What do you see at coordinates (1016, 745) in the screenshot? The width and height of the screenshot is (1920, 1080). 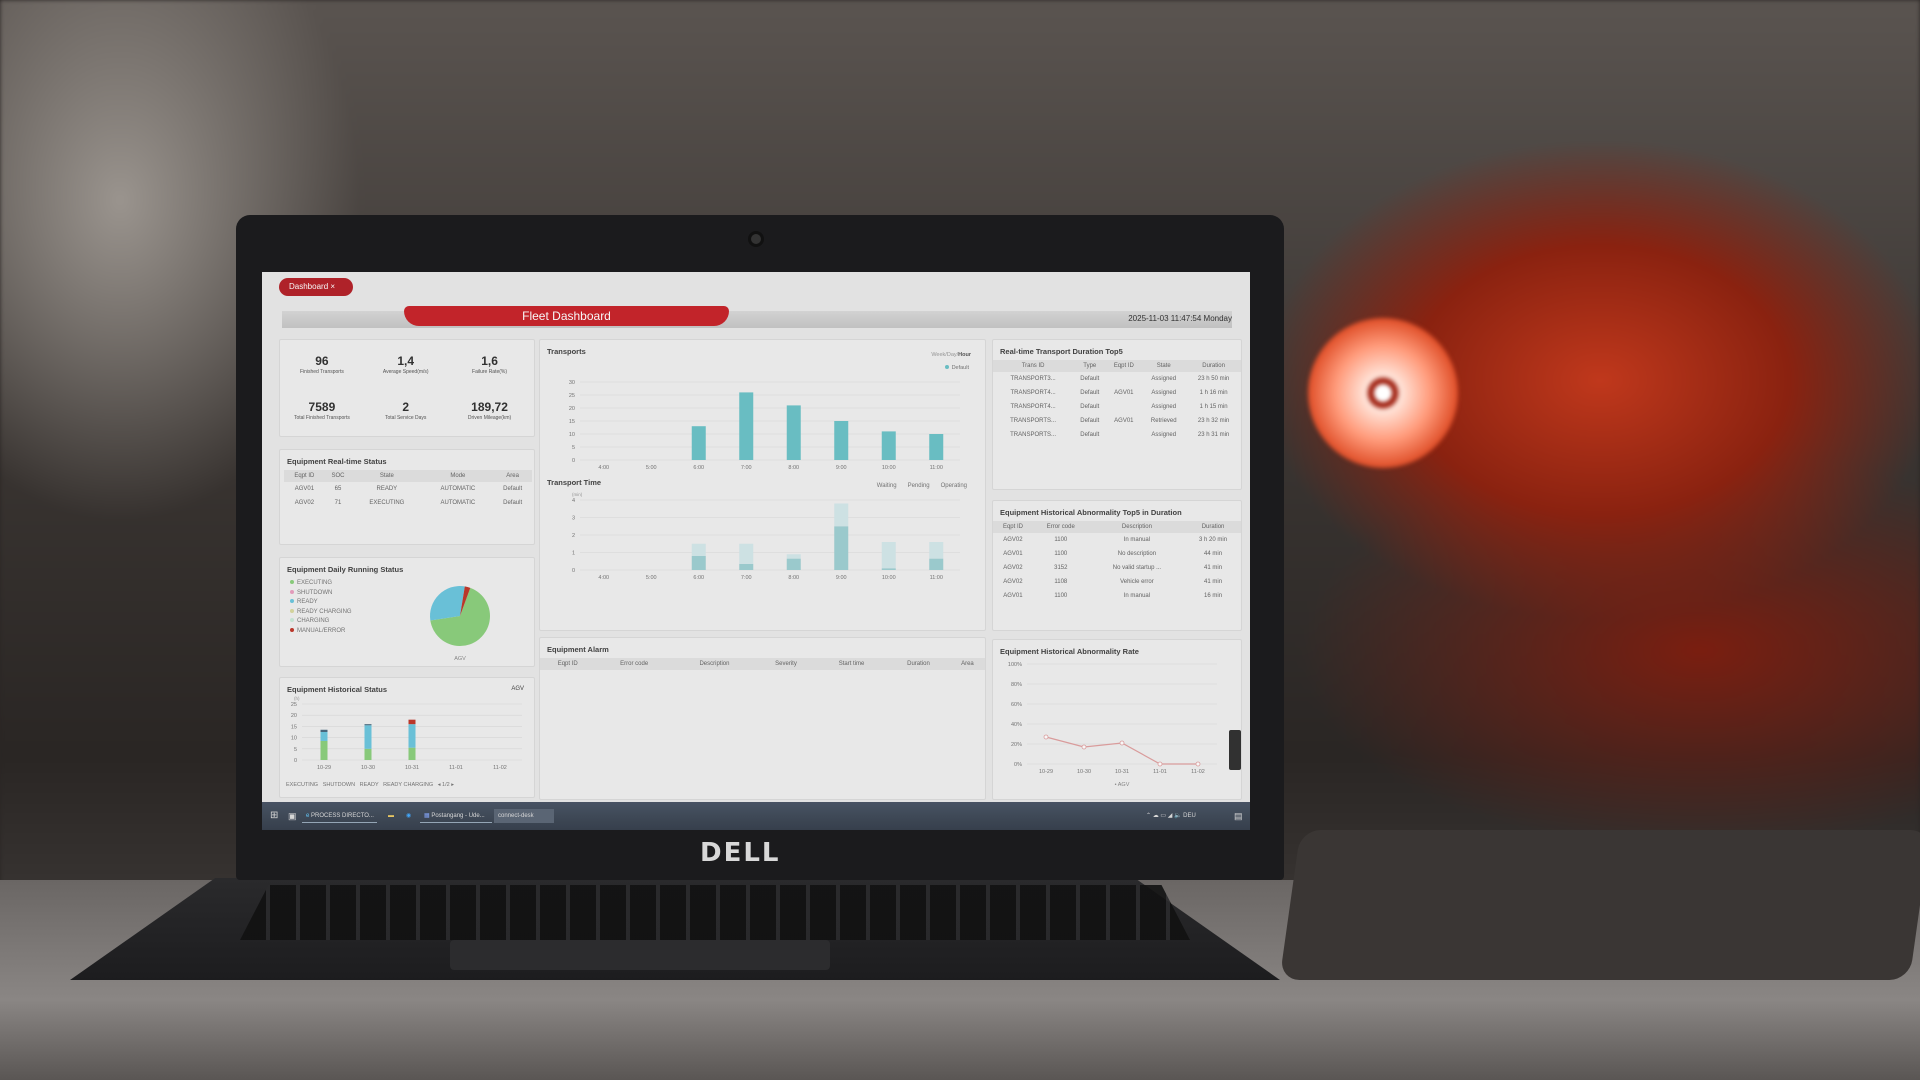 I see `y-tick-label: 20%` at bounding box center [1016, 745].